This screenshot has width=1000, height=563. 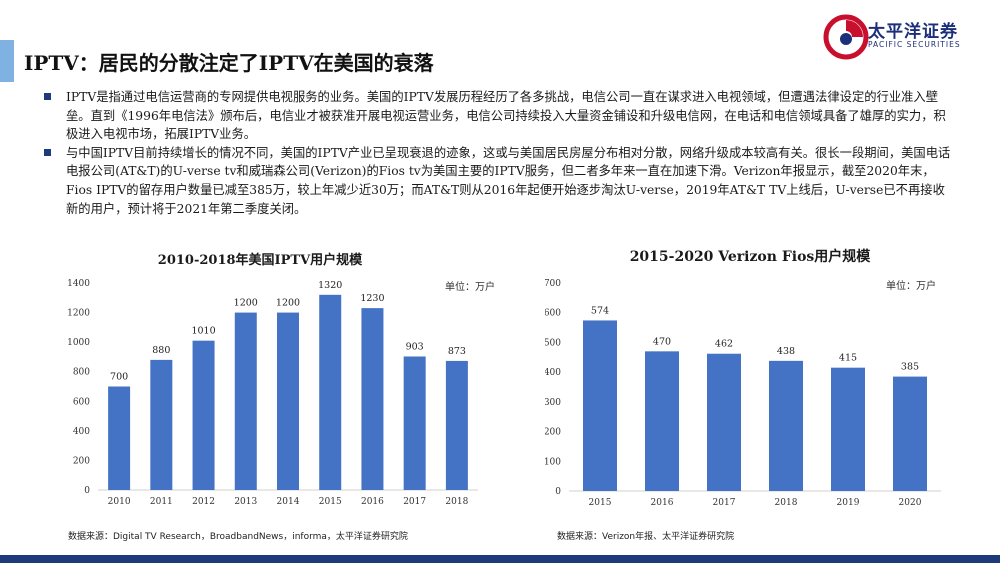 I want to click on data-label-2018: 873, so click(x=457, y=351).